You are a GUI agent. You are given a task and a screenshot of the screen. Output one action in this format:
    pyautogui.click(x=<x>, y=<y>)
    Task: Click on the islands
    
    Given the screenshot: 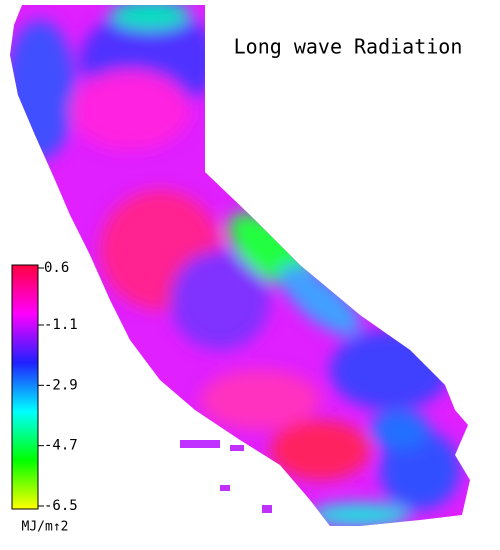 What is the action you would take?
    pyautogui.click(x=226, y=476)
    